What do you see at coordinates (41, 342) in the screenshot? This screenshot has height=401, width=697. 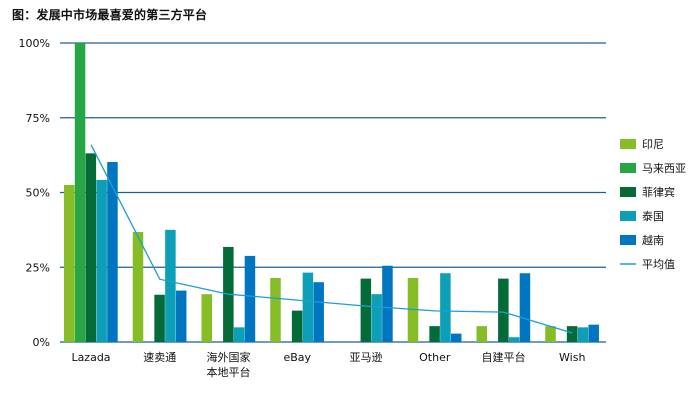 I see `y-tick-label: 0%` at bounding box center [41, 342].